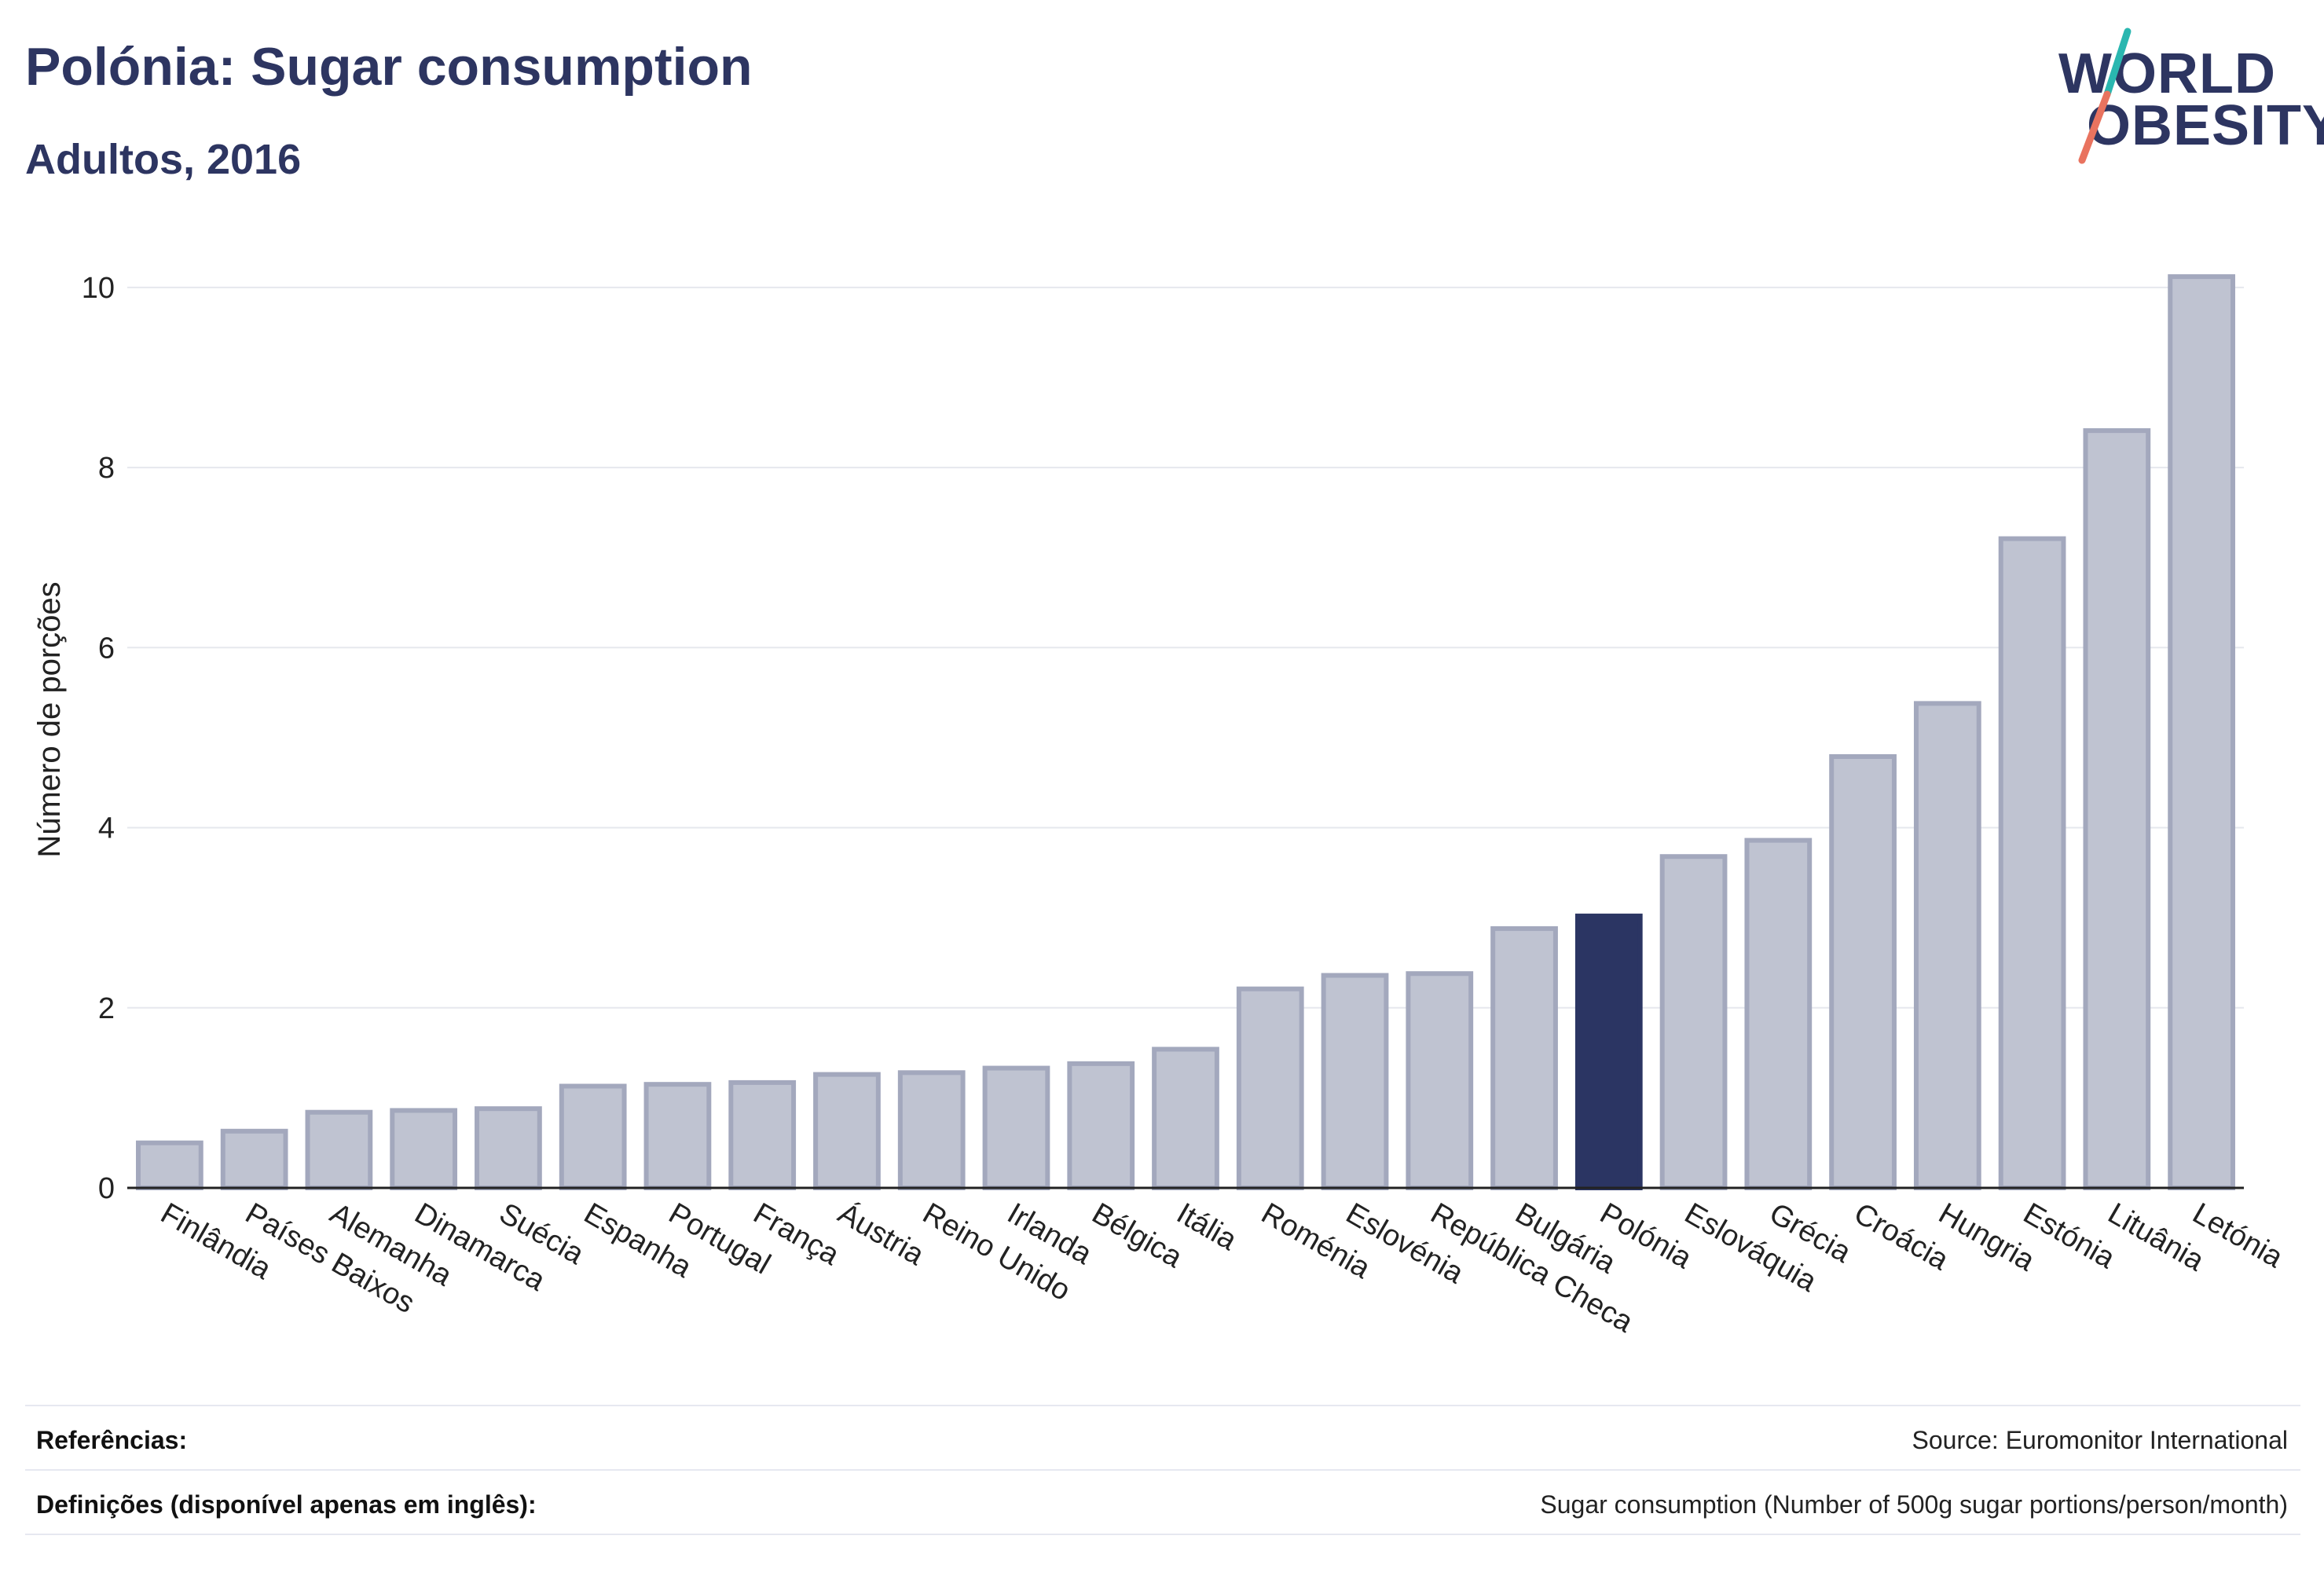 This screenshot has width=2324, height=1576. Describe the element at coordinates (881, 1235) in the screenshot. I see `x-tick-label: Áustria` at that location.